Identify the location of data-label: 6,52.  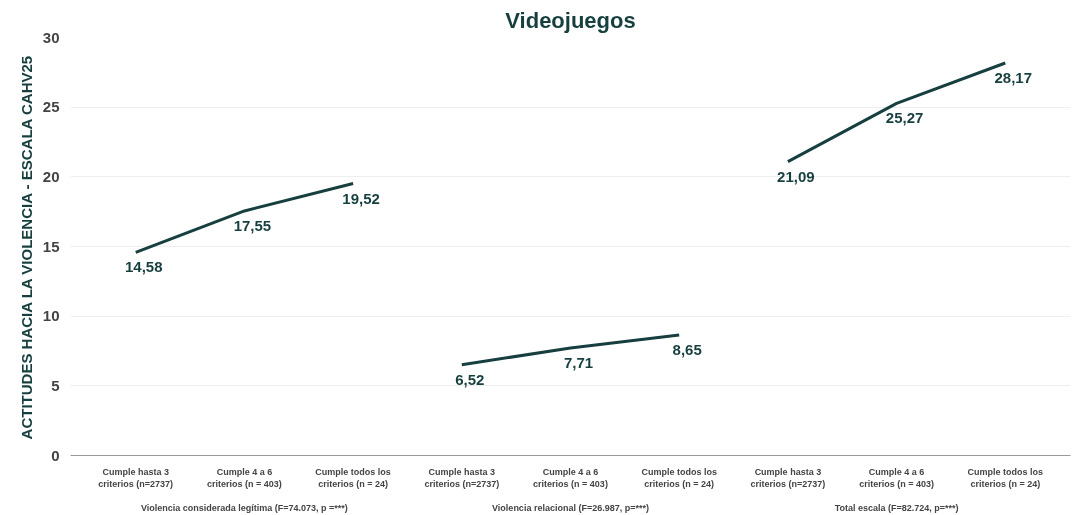
(470, 379).